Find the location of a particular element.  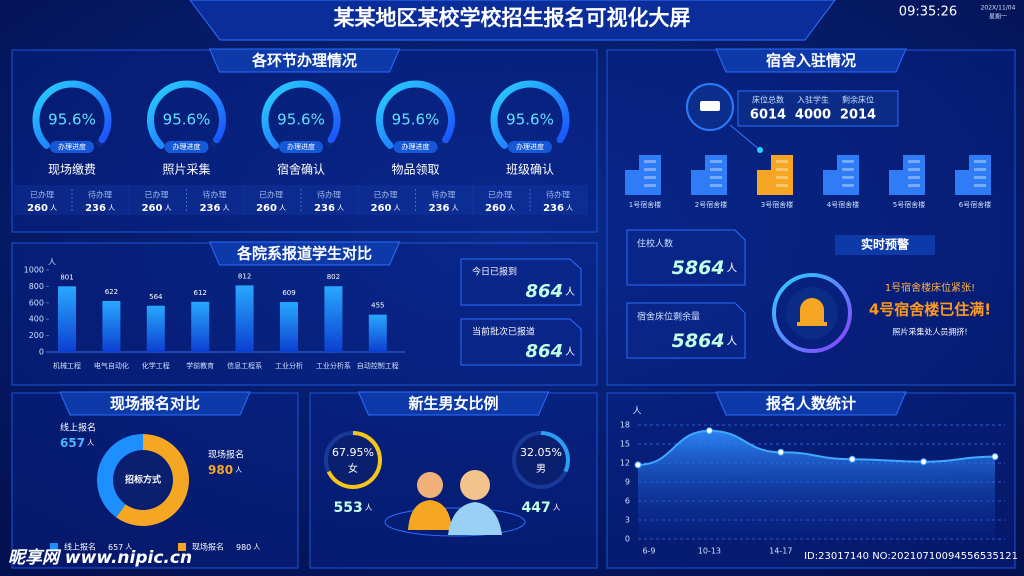

legend-value-value: 657 is located at coordinates (115, 547).